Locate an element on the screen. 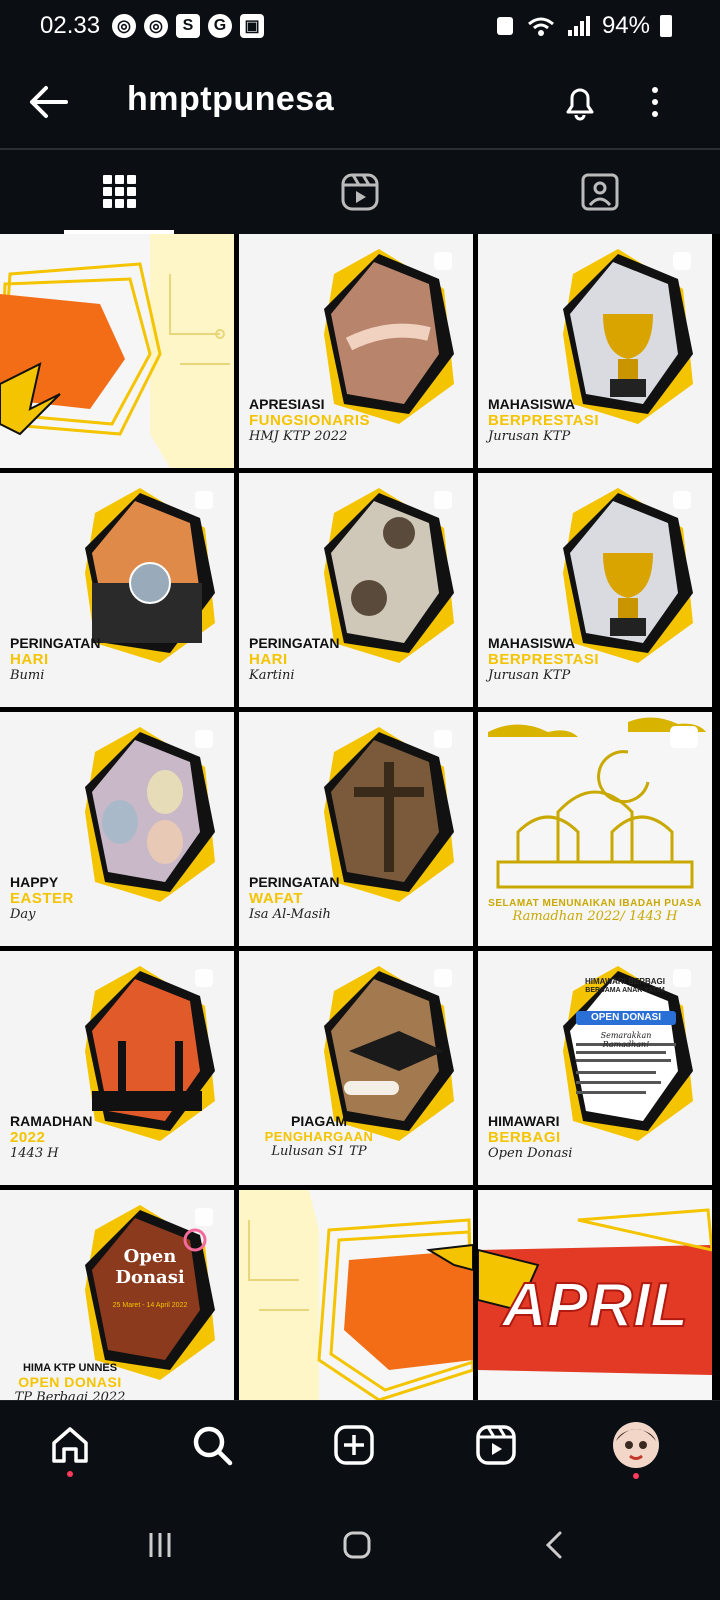  post-tile-15: APRIL is located at coordinates (595, 1307).